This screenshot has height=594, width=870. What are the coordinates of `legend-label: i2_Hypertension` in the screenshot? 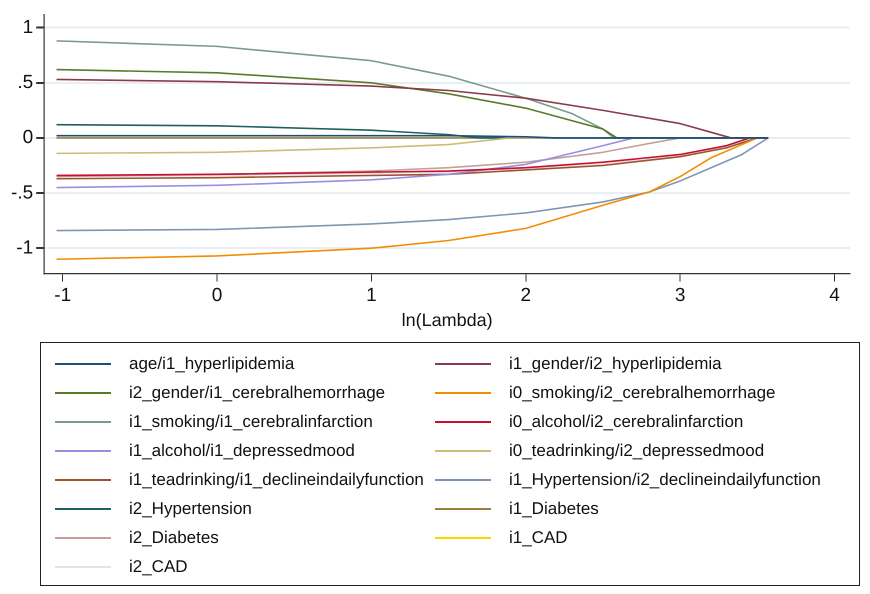 It's located at (190, 508).